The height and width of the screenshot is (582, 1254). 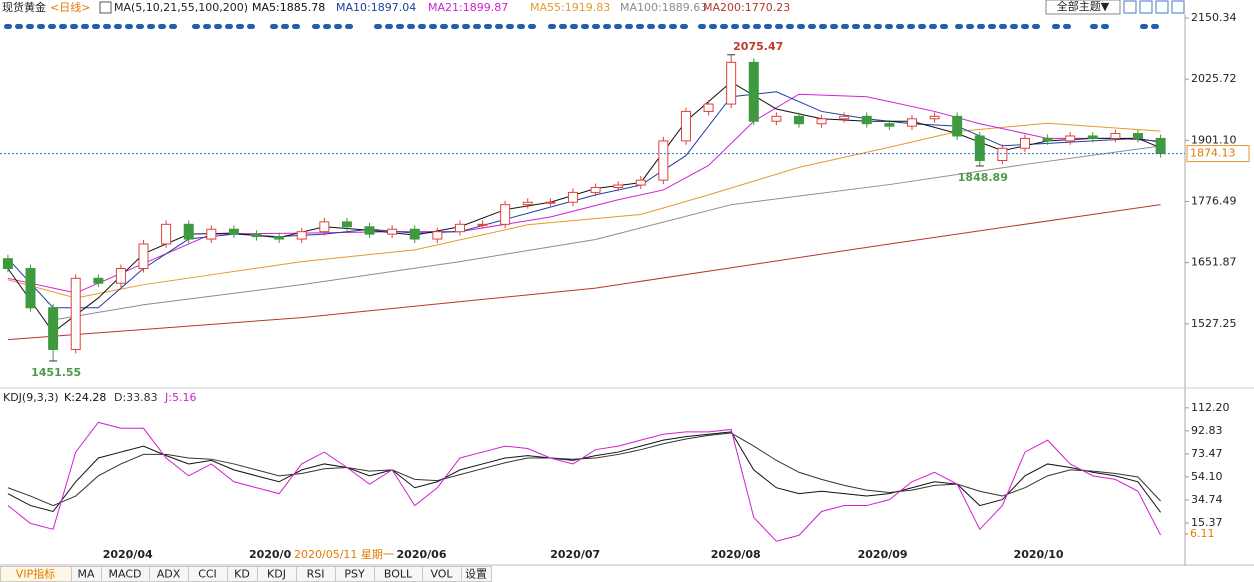 I want to click on toolbar-tab-label: ADX, so click(x=169, y=574).